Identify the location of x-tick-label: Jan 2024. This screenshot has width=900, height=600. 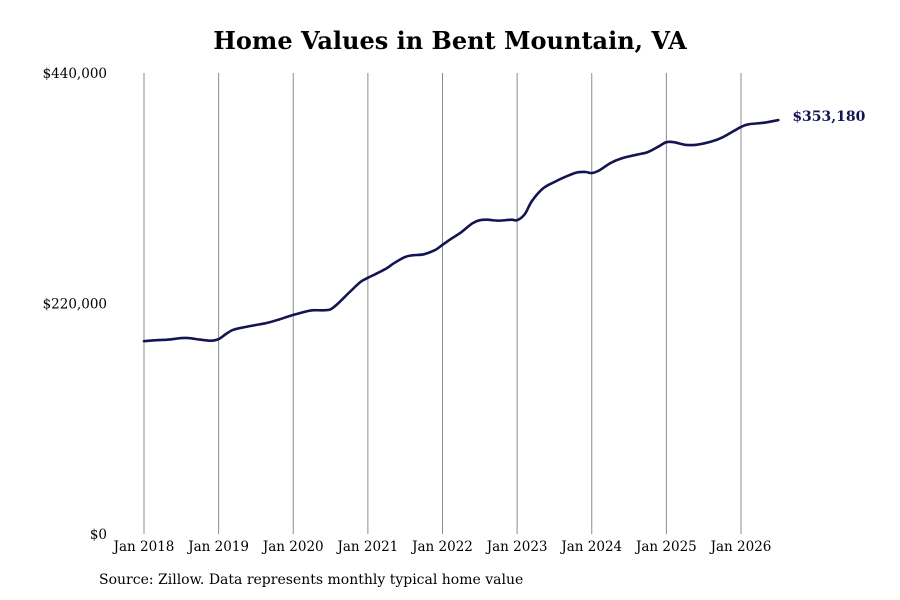
(590, 547).